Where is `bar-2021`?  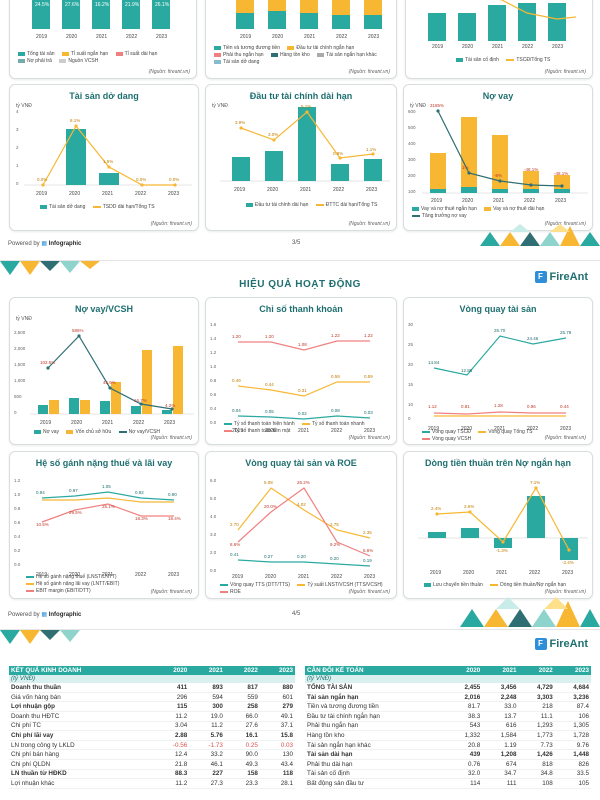 bar-2021 is located at coordinates (109, 179).